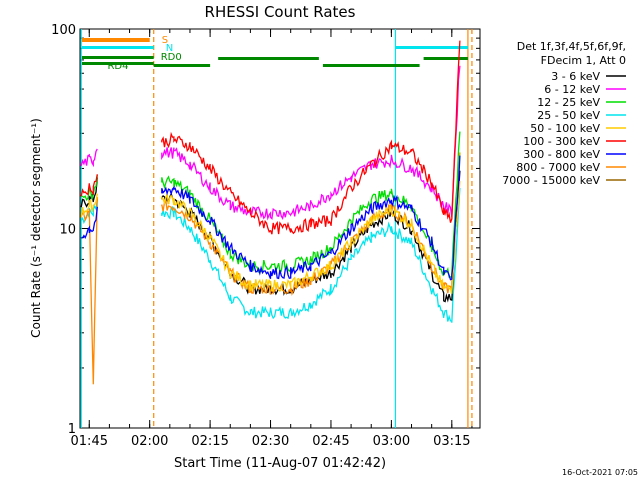 The height and width of the screenshot is (484, 640). I want to click on x-tick-label: 01:45, so click(89, 441).